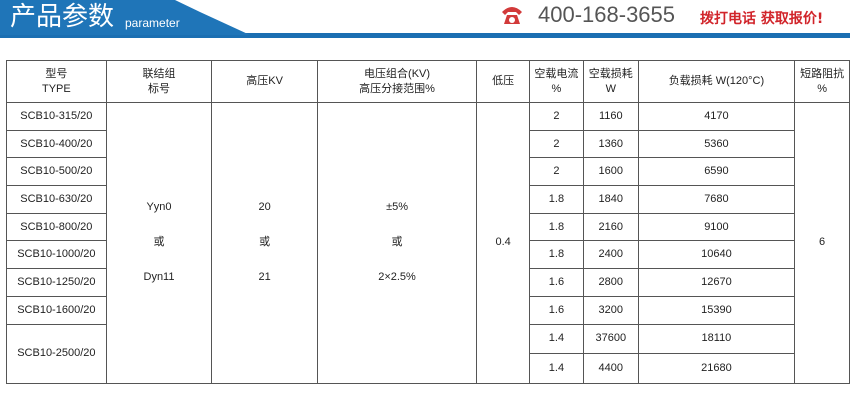  Describe the element at coordinates (716, 310) in the screenshot. I see `value-cell: 15390` at that location.